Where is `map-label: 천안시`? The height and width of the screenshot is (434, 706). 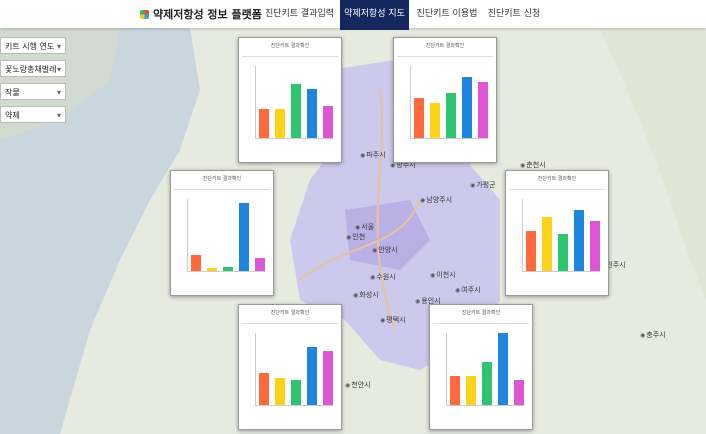 map-label: 천안시 is located at coordinates (357, 385).